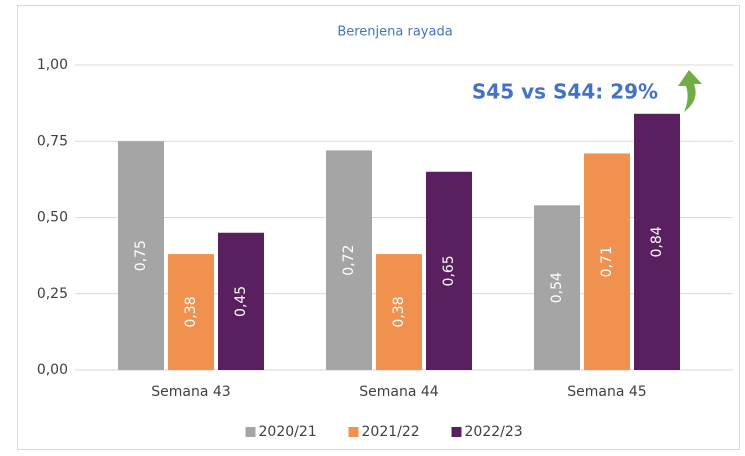  Describe the element at coordinates (606, 392) in the screenshot. I see `x-tick-label: Semana 45` at that location.